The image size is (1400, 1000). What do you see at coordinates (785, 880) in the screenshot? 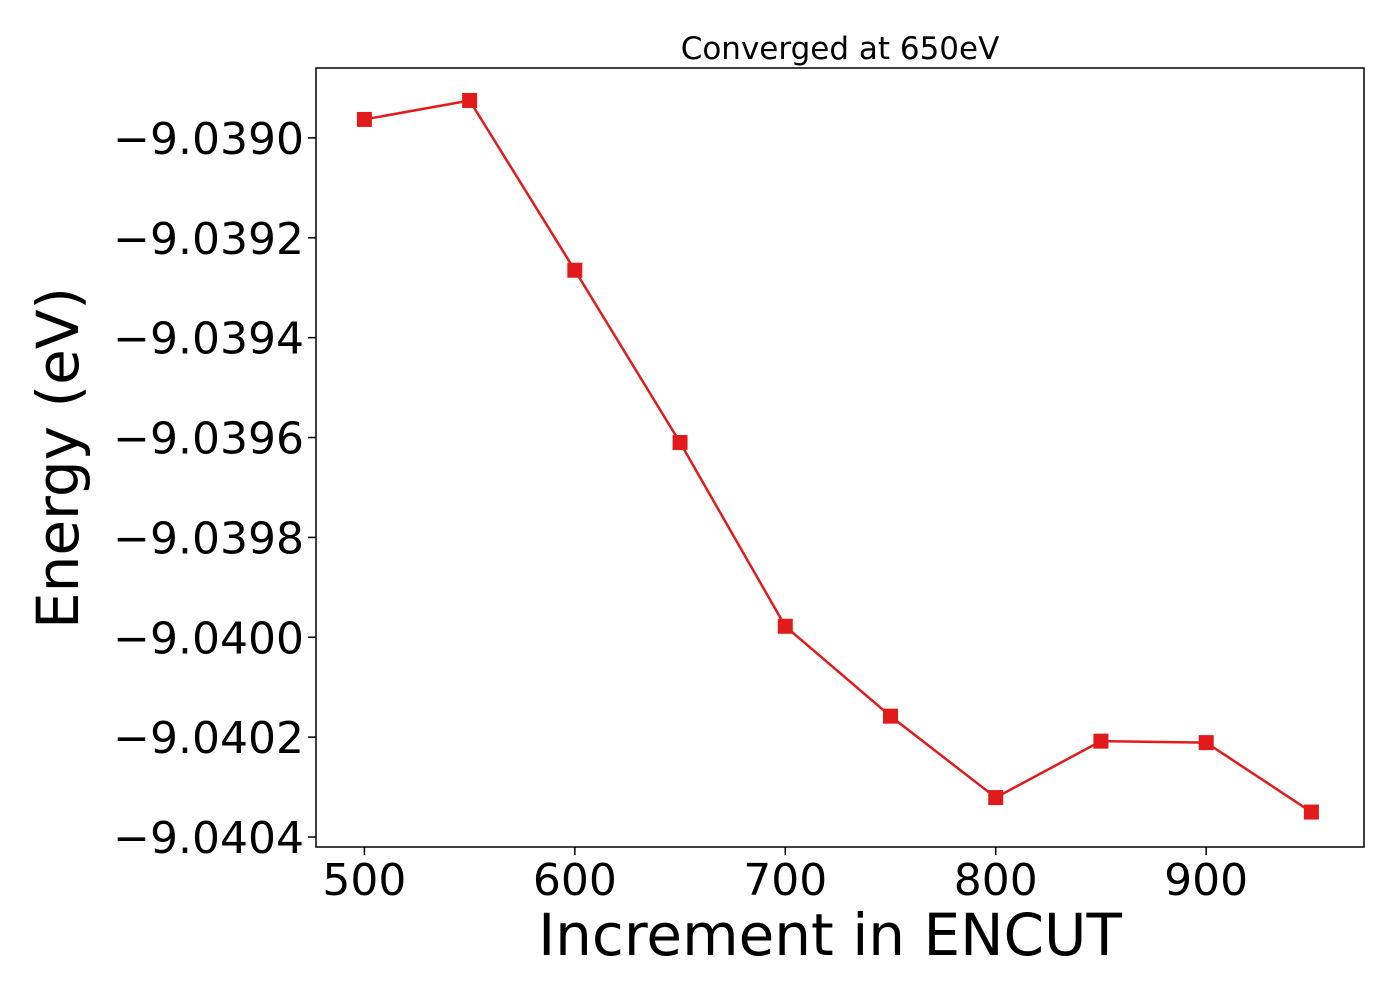
I see `x-tick-label: 700` at bounding box center [785, 880].